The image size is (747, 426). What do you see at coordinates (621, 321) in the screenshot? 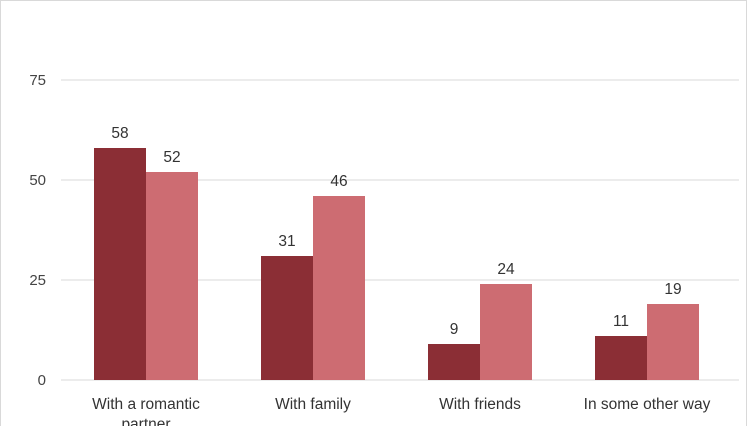
I see `data-label: 11` at bounding box center [621, 321].